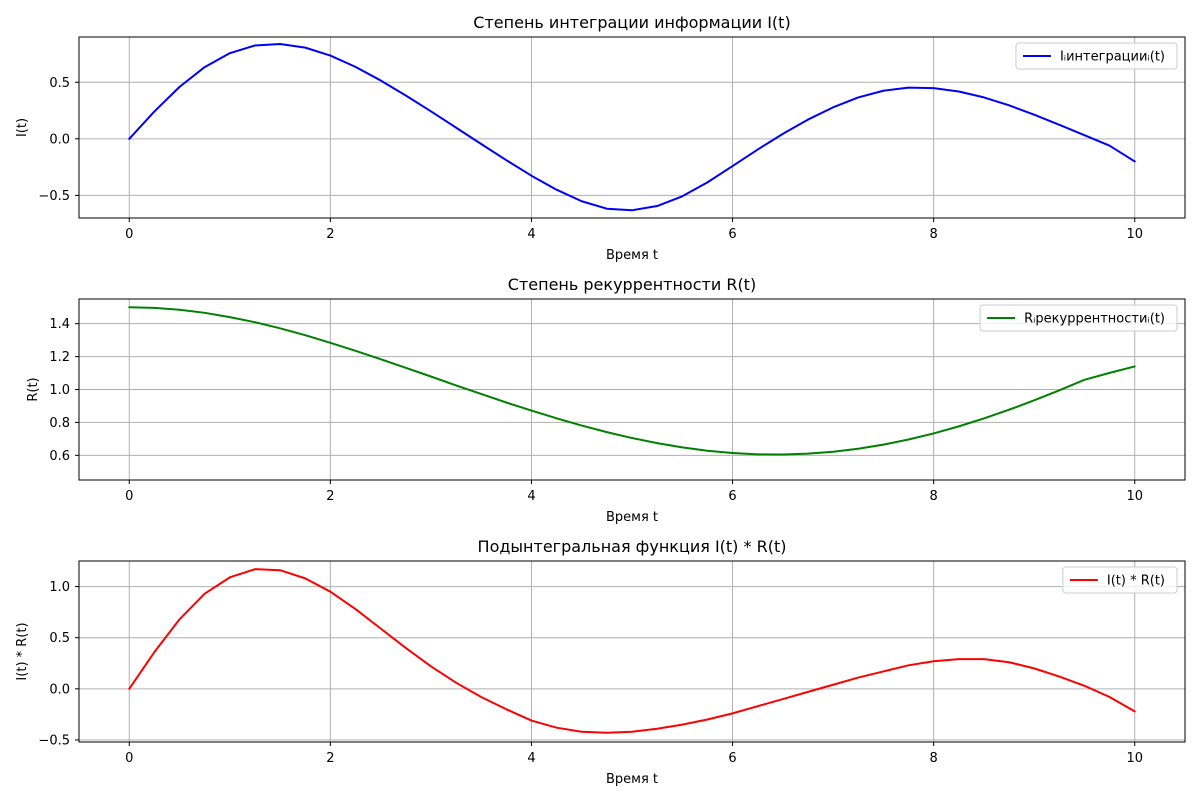 This screenshot has width=1200, height=800. Describe the element at coordinates (59, 456) in the screenshot. I see `y-tick-label: 0.6` at that location.